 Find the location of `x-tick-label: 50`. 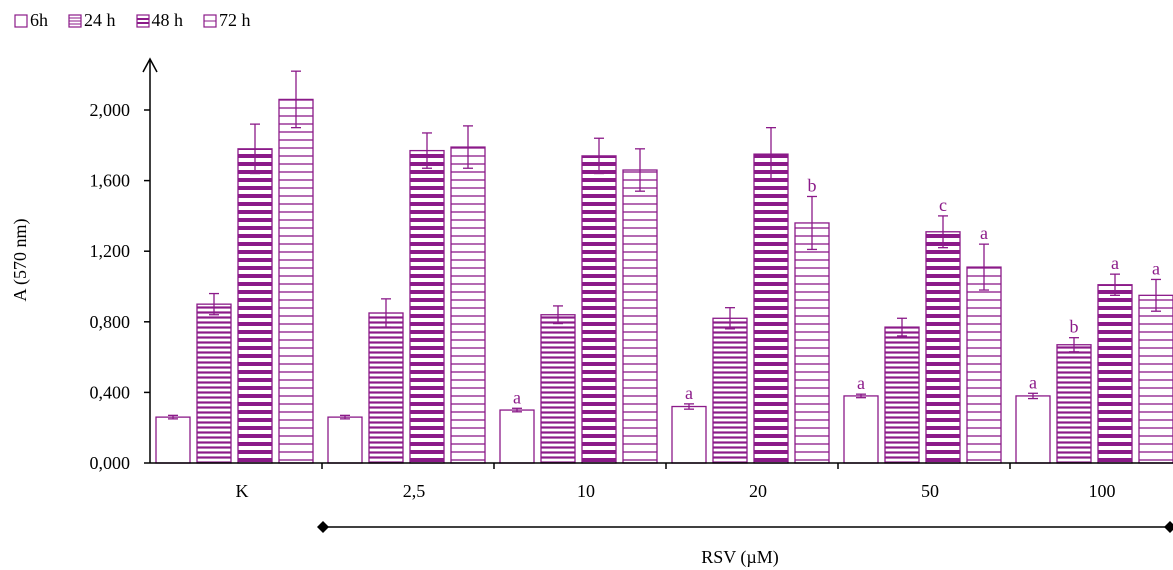

x-tick-label: 50 is located at coordinates (930, 491).